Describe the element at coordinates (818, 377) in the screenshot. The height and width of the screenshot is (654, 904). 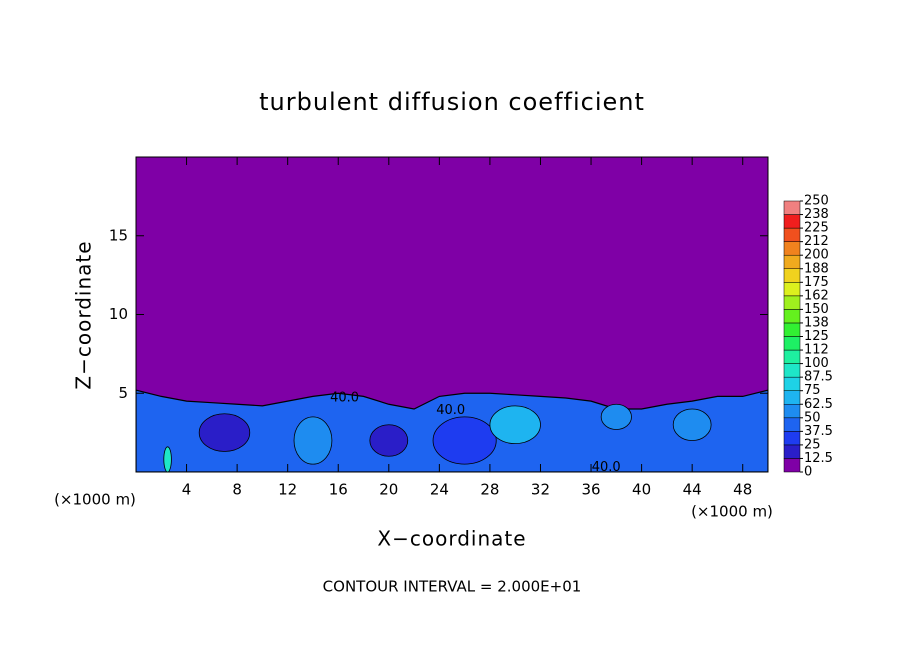
I see `colorbar-label: 87.5` at that location.